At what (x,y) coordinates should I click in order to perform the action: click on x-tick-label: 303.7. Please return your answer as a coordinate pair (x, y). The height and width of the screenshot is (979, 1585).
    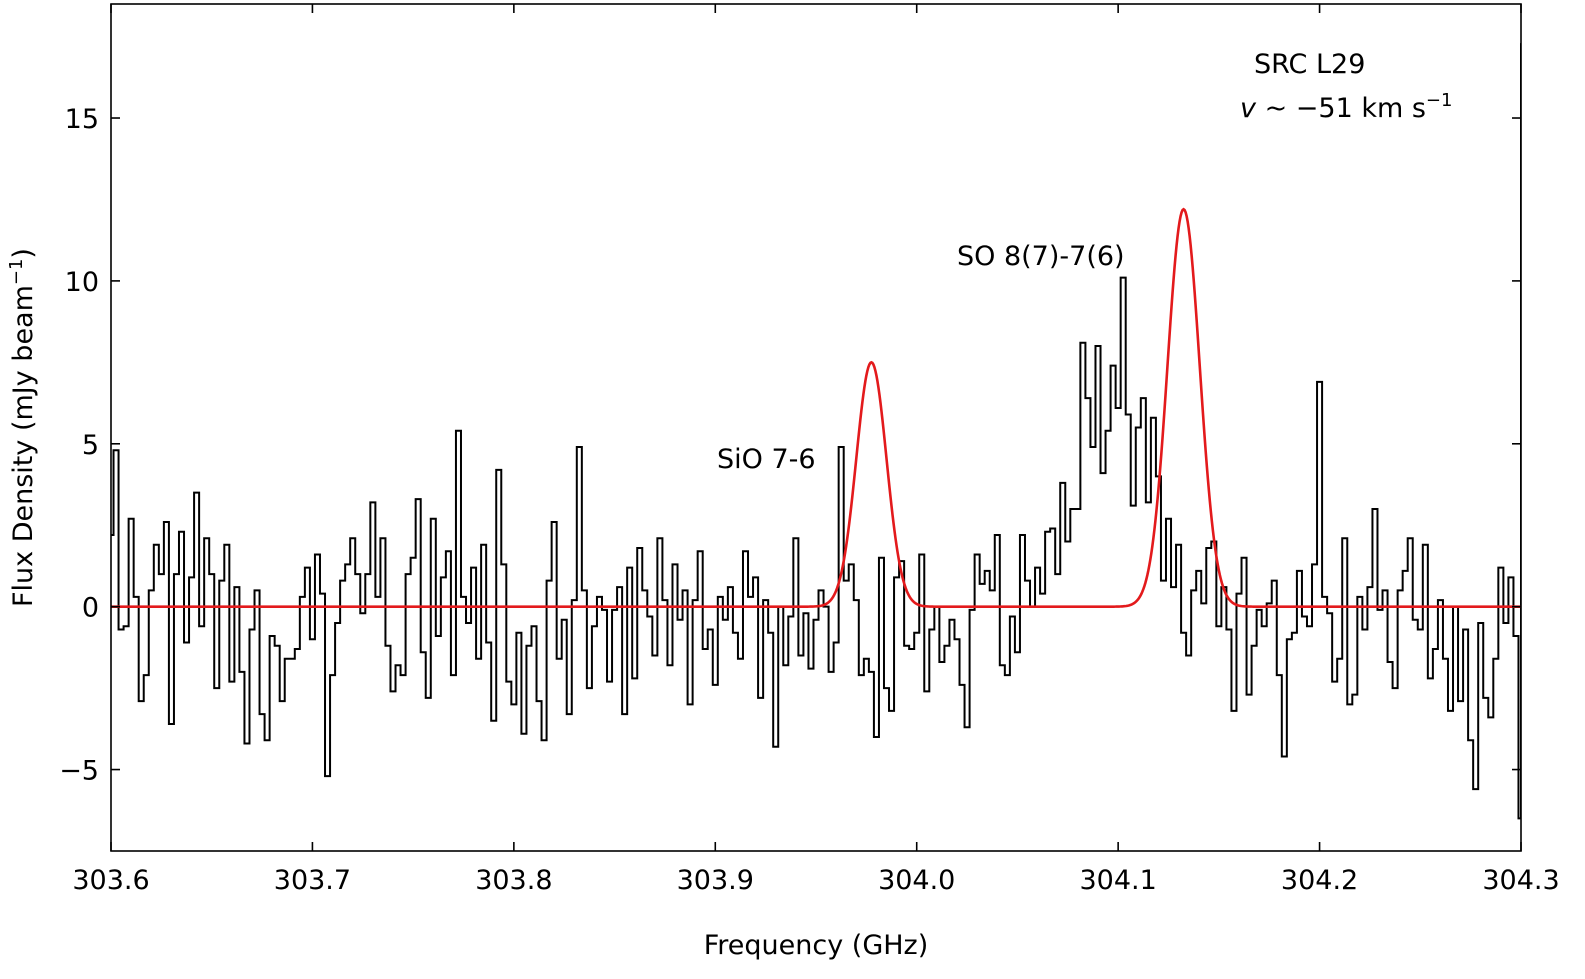
    Looking at the image, I should click on (312, 880).